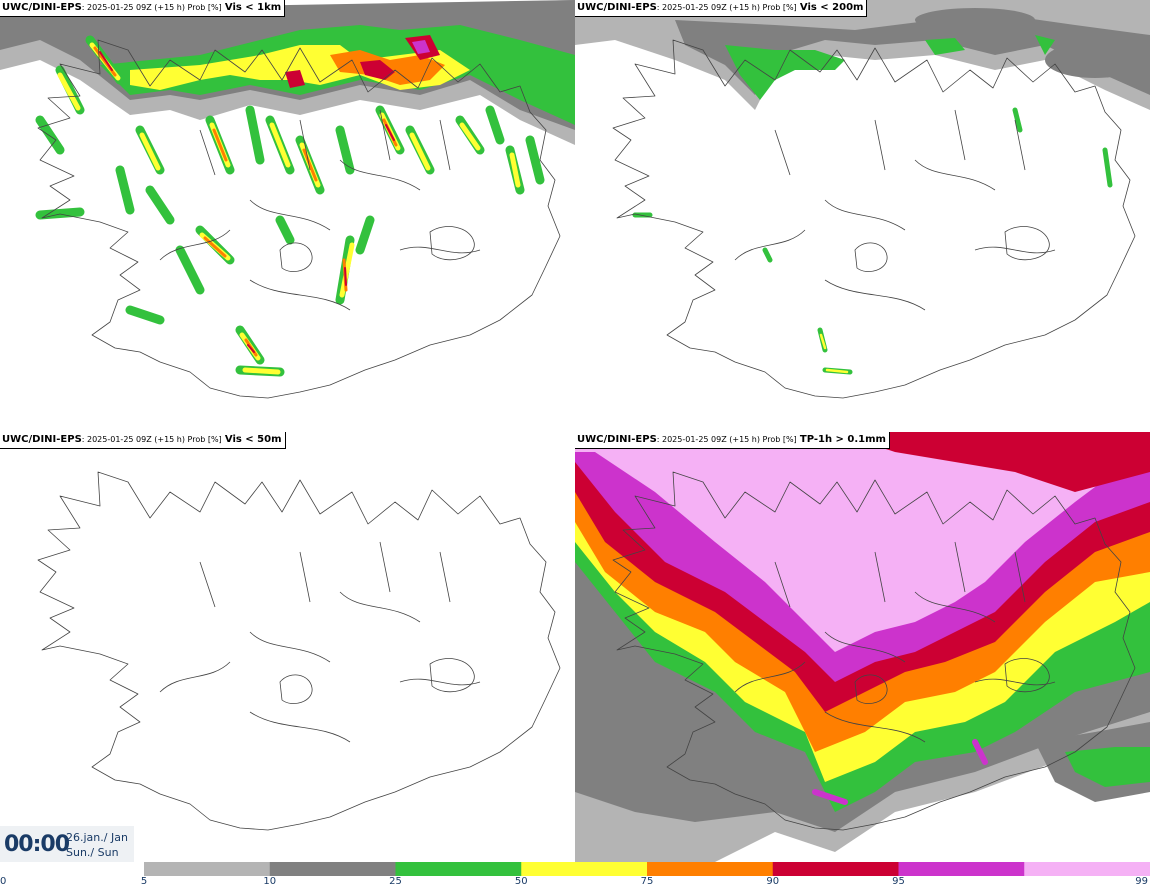  I want to click on valid-time-box: 00:00 26.jan./ Jan Sun./ Sun, so click(67, 844).